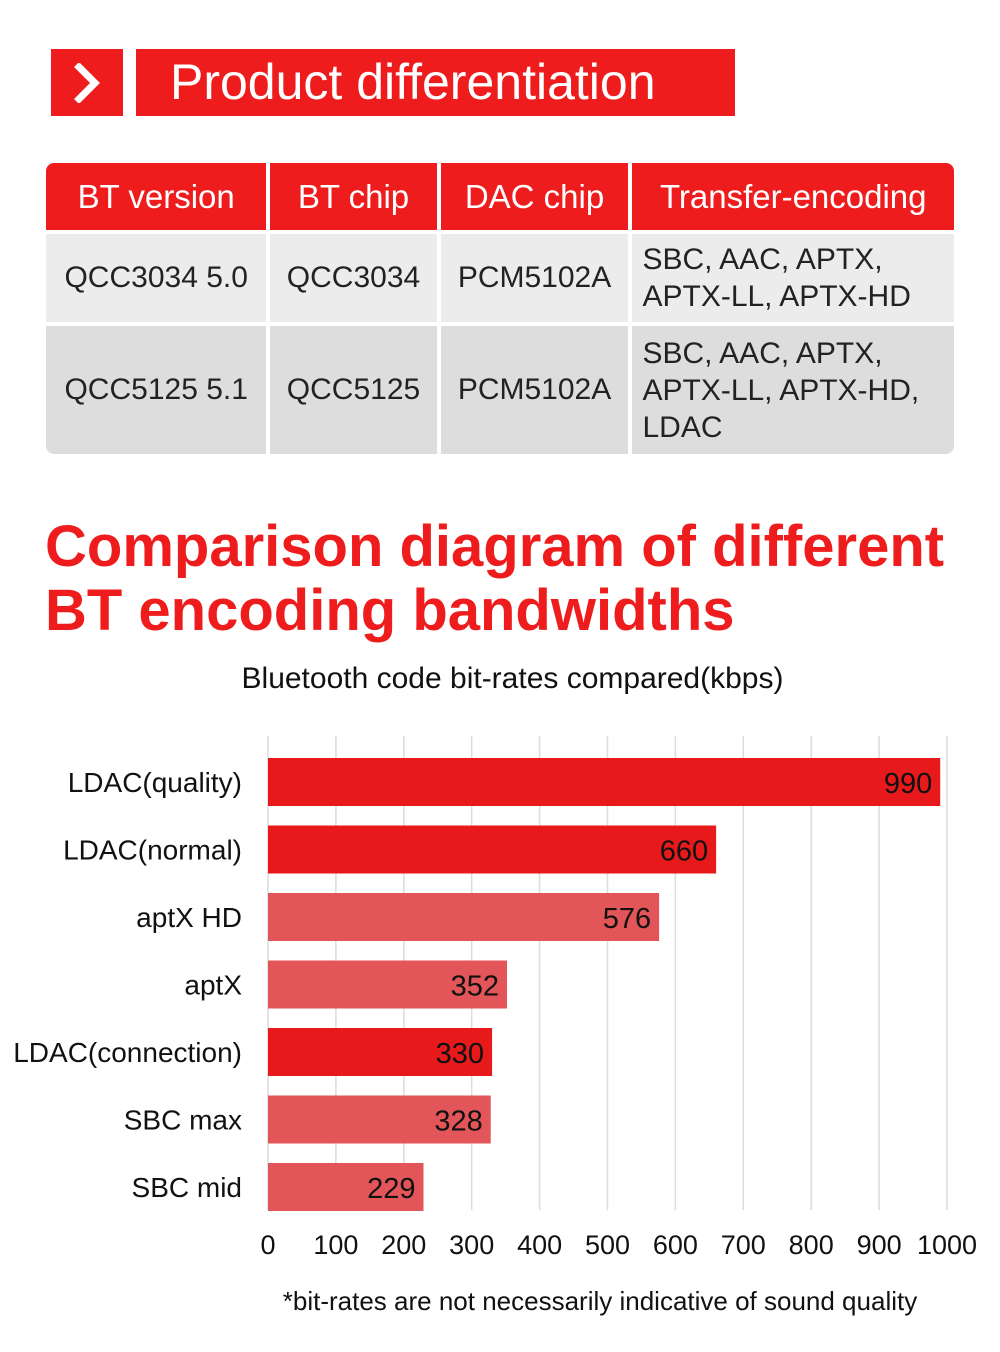 The image size is (1000, 1352). What do you see at coordinates (627, 919) in the screenshot?
I see `bar-value-label: 576` at bounding box center [627, 919].